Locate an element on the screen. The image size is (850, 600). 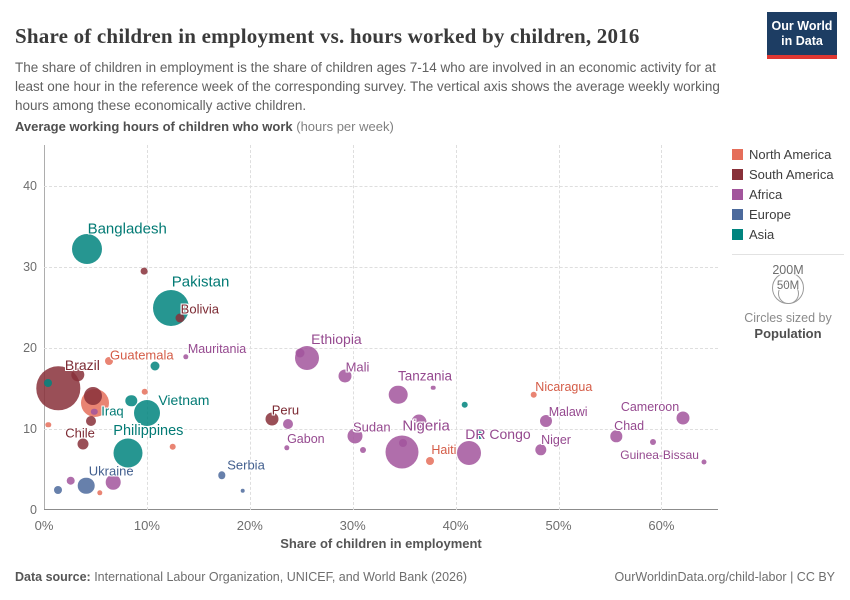
data-point-mali is located at coordinates (345, 376).